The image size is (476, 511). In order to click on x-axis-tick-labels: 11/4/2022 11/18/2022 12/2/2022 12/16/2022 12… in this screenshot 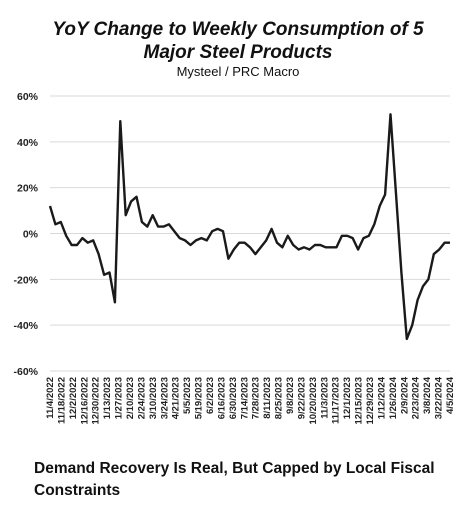, I will do `click(250, 400)`.